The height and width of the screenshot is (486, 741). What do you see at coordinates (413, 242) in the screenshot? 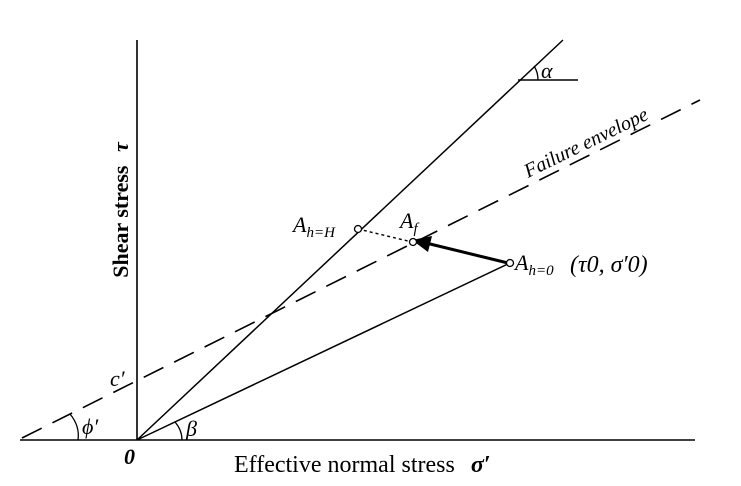
I see `point-a-f` at bounding box center [413, 242].